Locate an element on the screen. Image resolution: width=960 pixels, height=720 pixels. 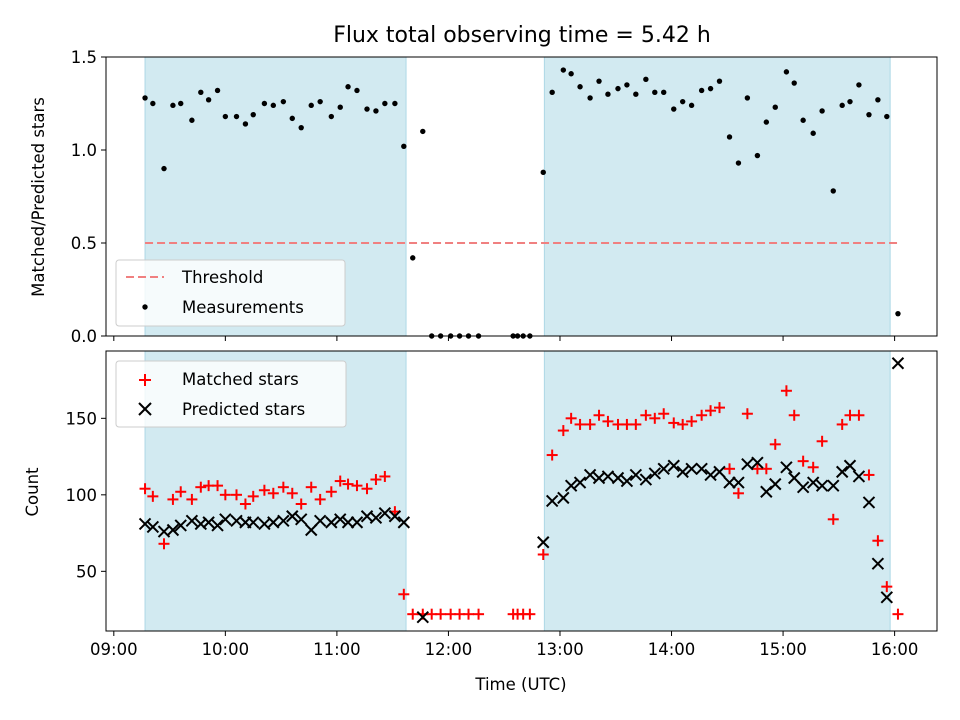
legend-matched-swatch is located at coordinates (145, 380).